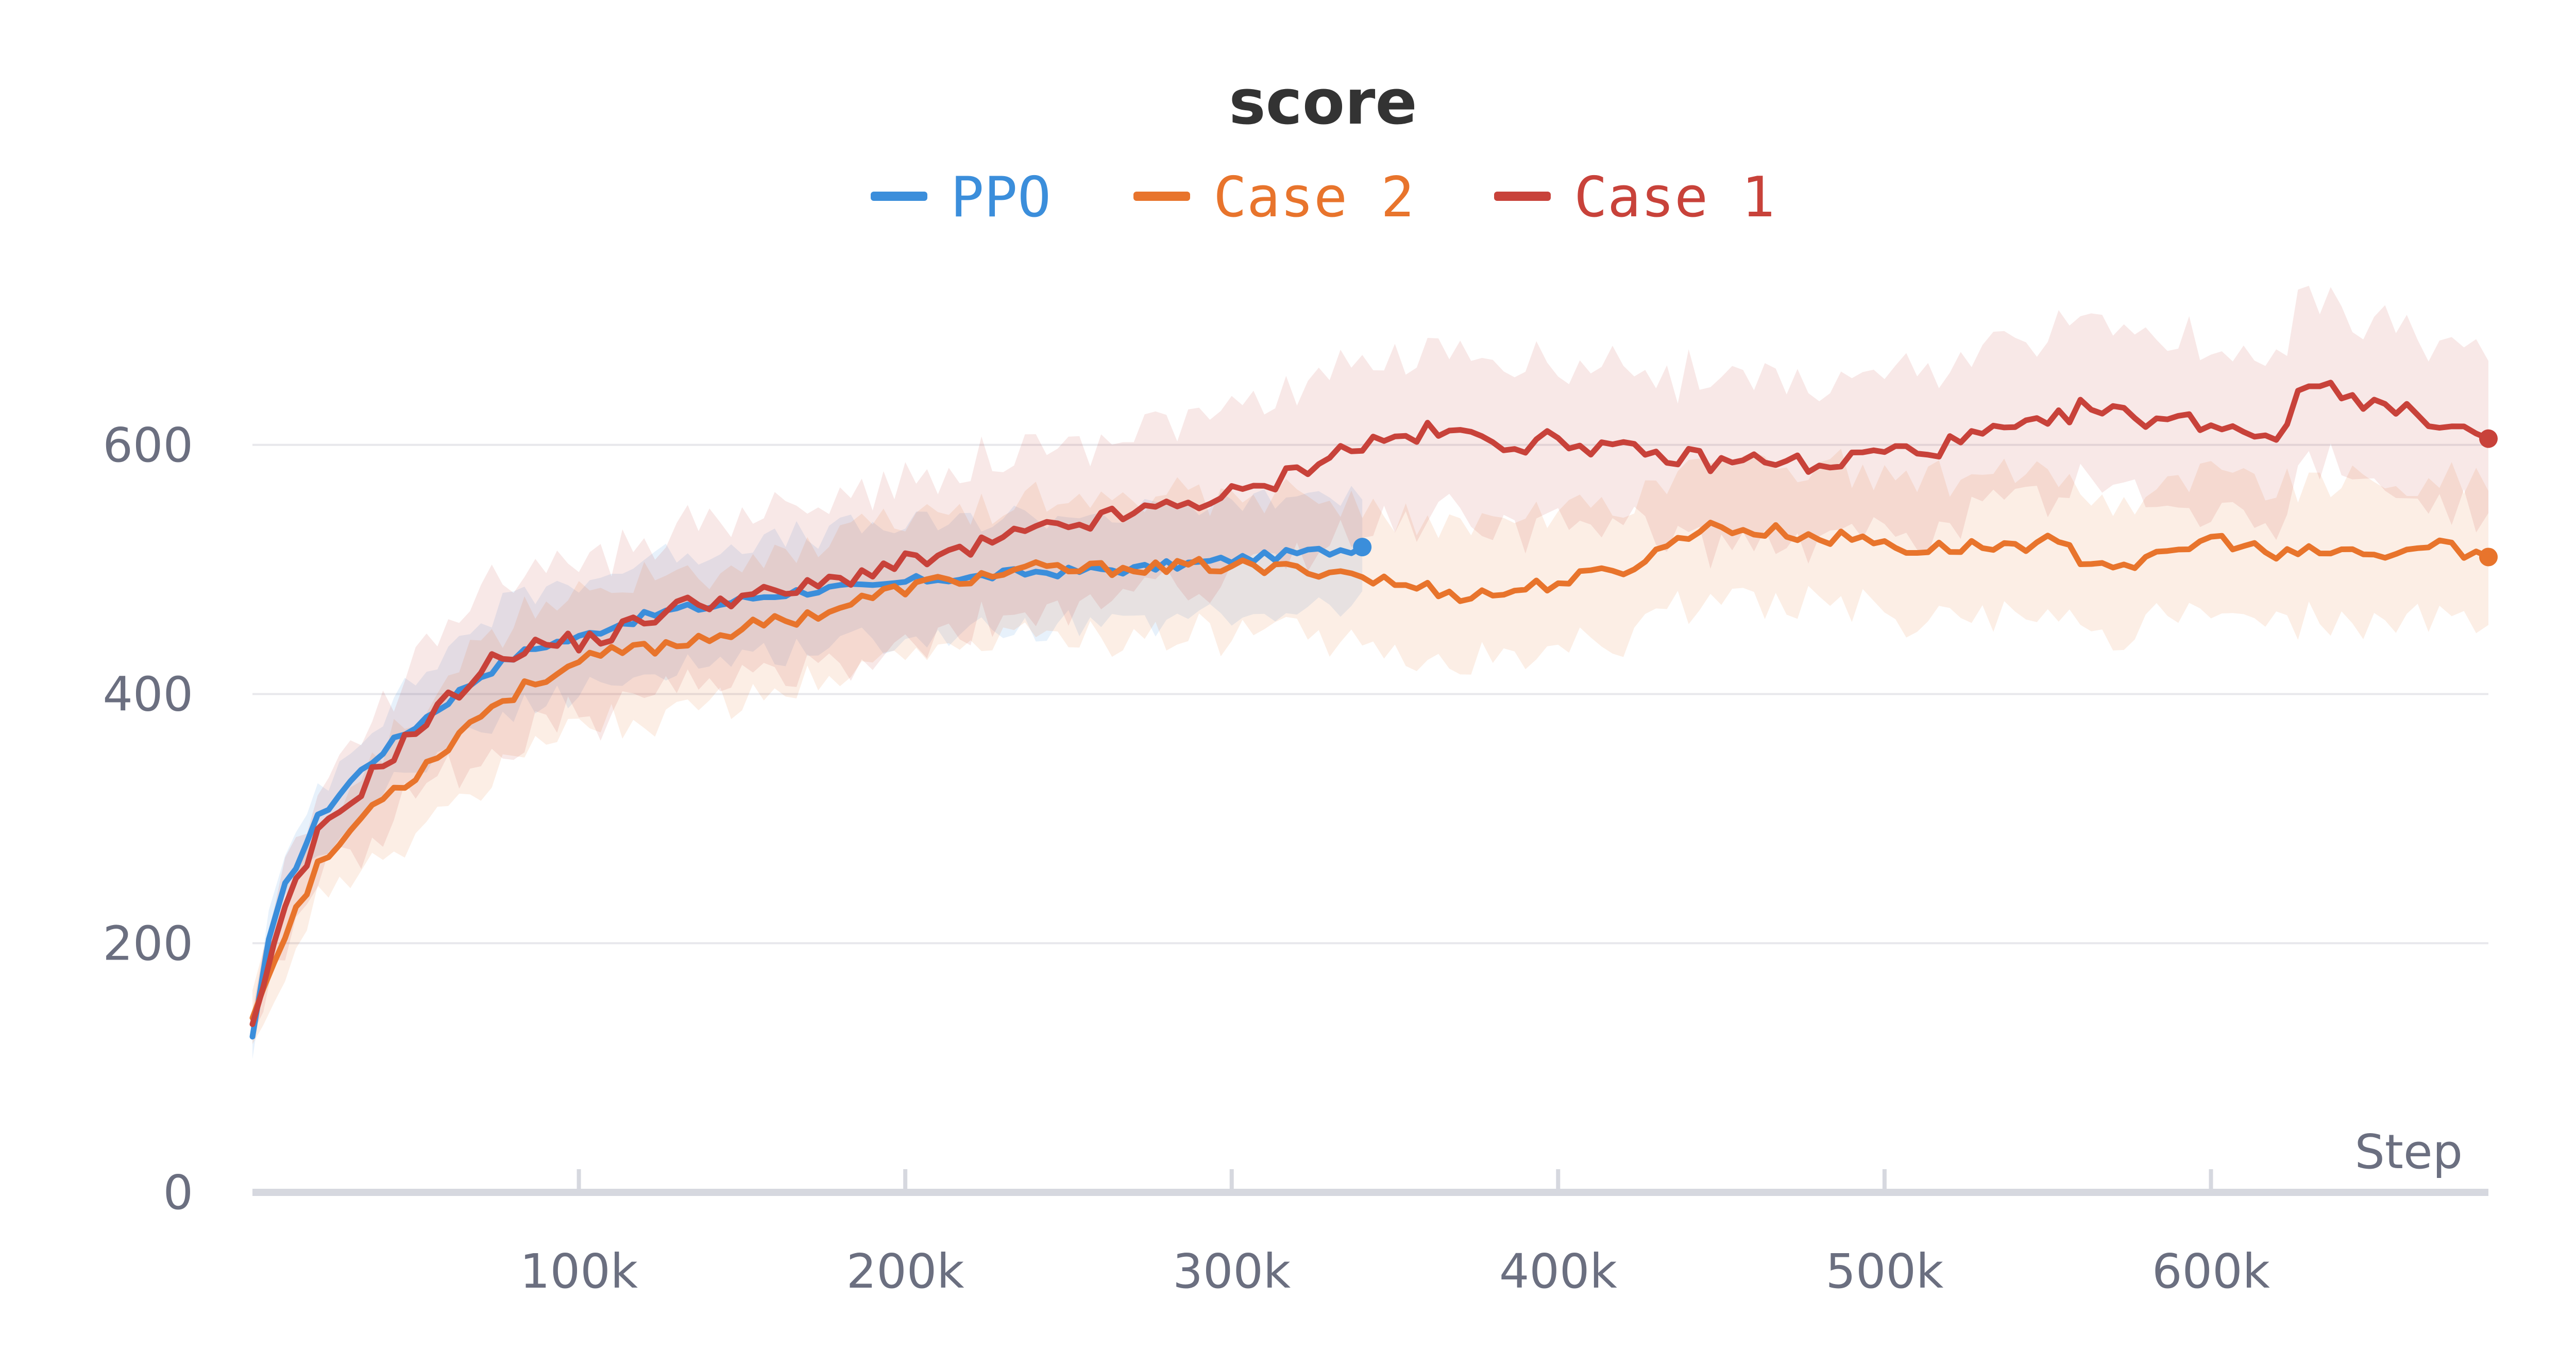 This screenshot has width=2576, height=1368. I want to click on y-tick-label: 0, so click(178, 1192).